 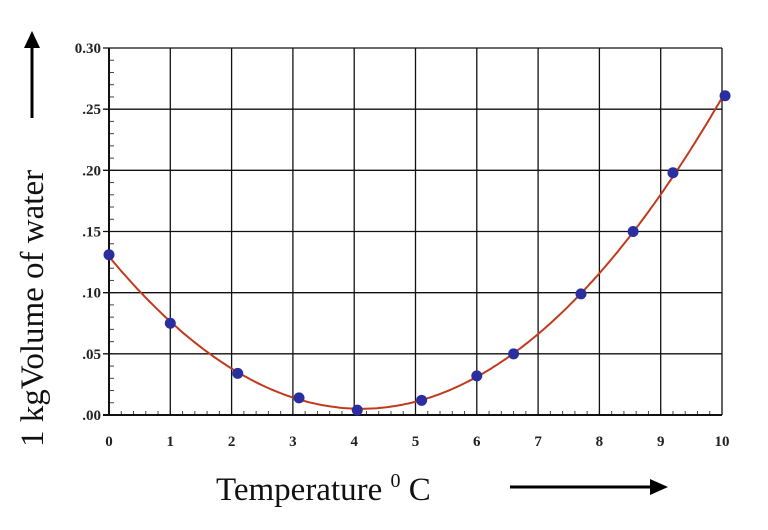 I want to click on x-tick-label: 1, so click(x=171, y=442).